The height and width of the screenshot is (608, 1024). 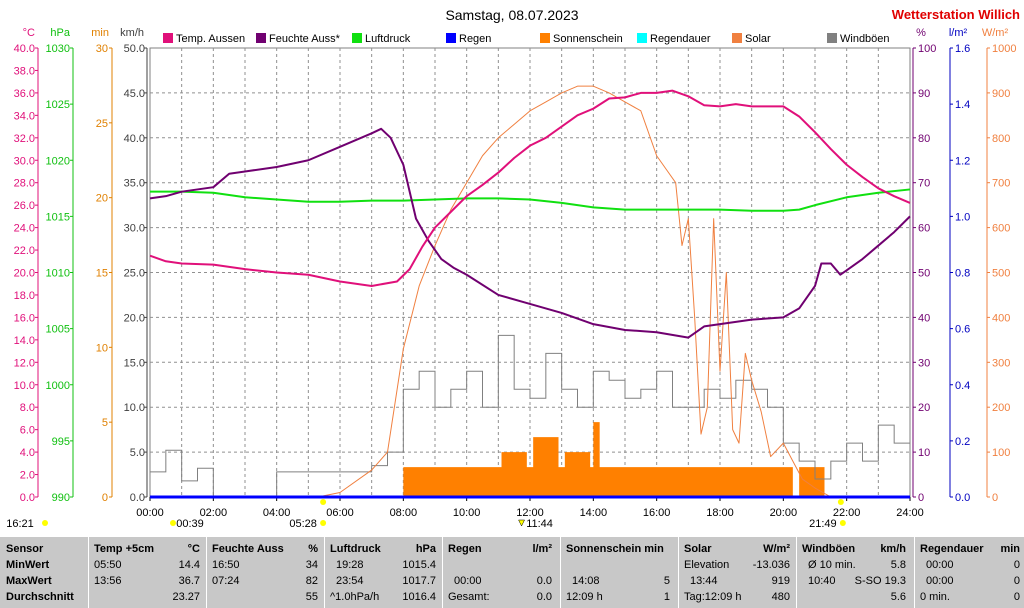 I want to click on stats-wind-max-time: 10:40, so click(x=822, y=581).